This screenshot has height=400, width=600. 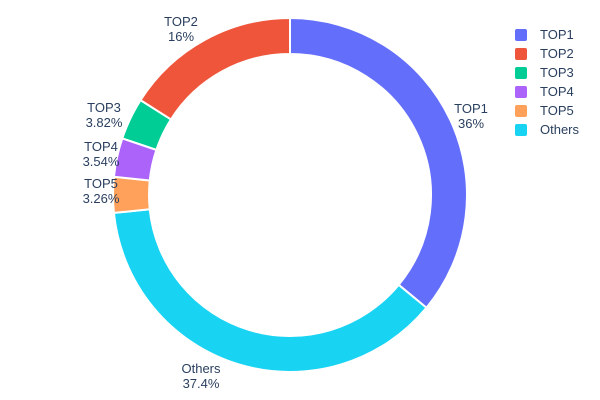 I want to click on pie-slice-top2, so click(x=215, y=69).